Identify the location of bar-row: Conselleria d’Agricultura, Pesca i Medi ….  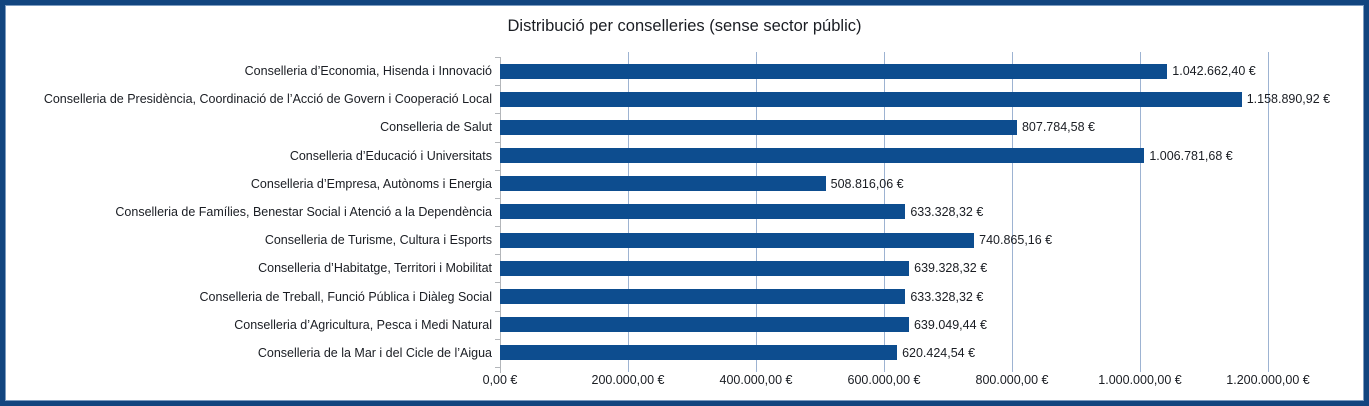
(684, 325).